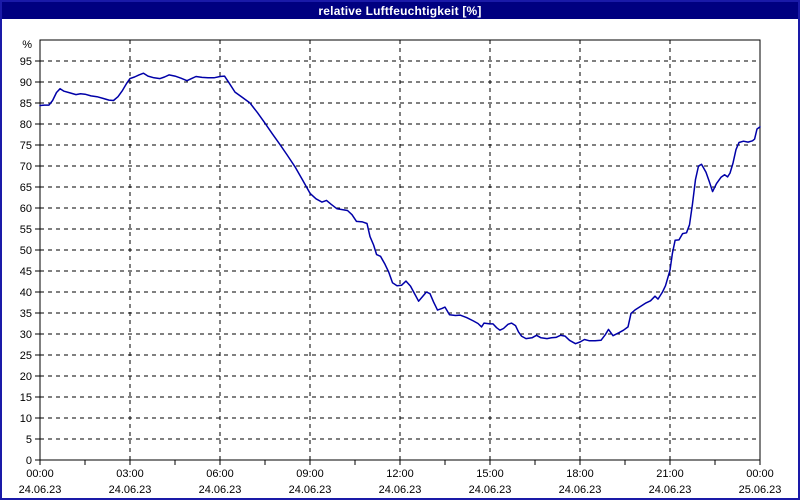 The image size is (800, 500). Describe the element at coordinates (26, 293) in the screenshot. I see `y-tick-label: 40` at that location.